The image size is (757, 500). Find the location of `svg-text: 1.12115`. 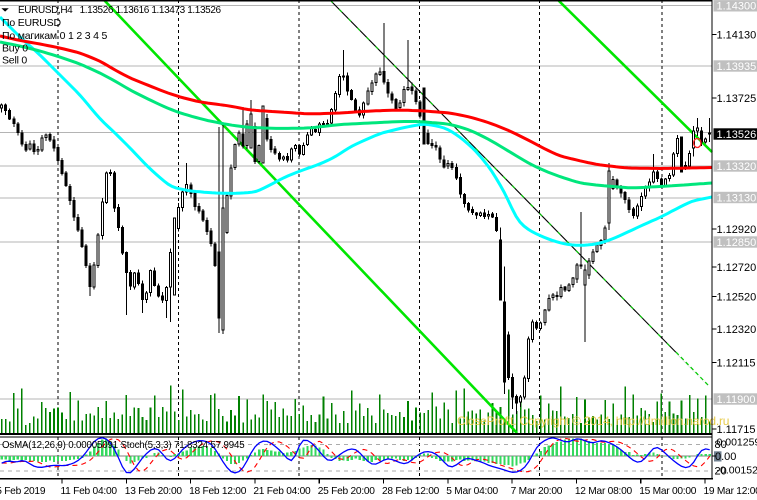

svg-text: 1.12115 is located at coordinates (736, 363).